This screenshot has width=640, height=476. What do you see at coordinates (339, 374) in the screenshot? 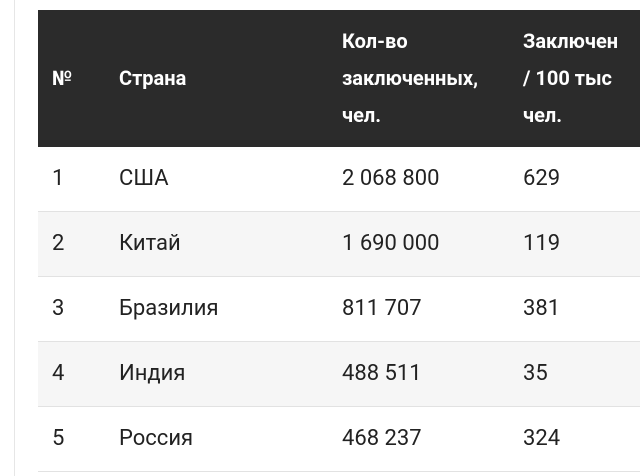
I see `table-row: 4 Индия 488 511 35` at bounding box center [339, 374].